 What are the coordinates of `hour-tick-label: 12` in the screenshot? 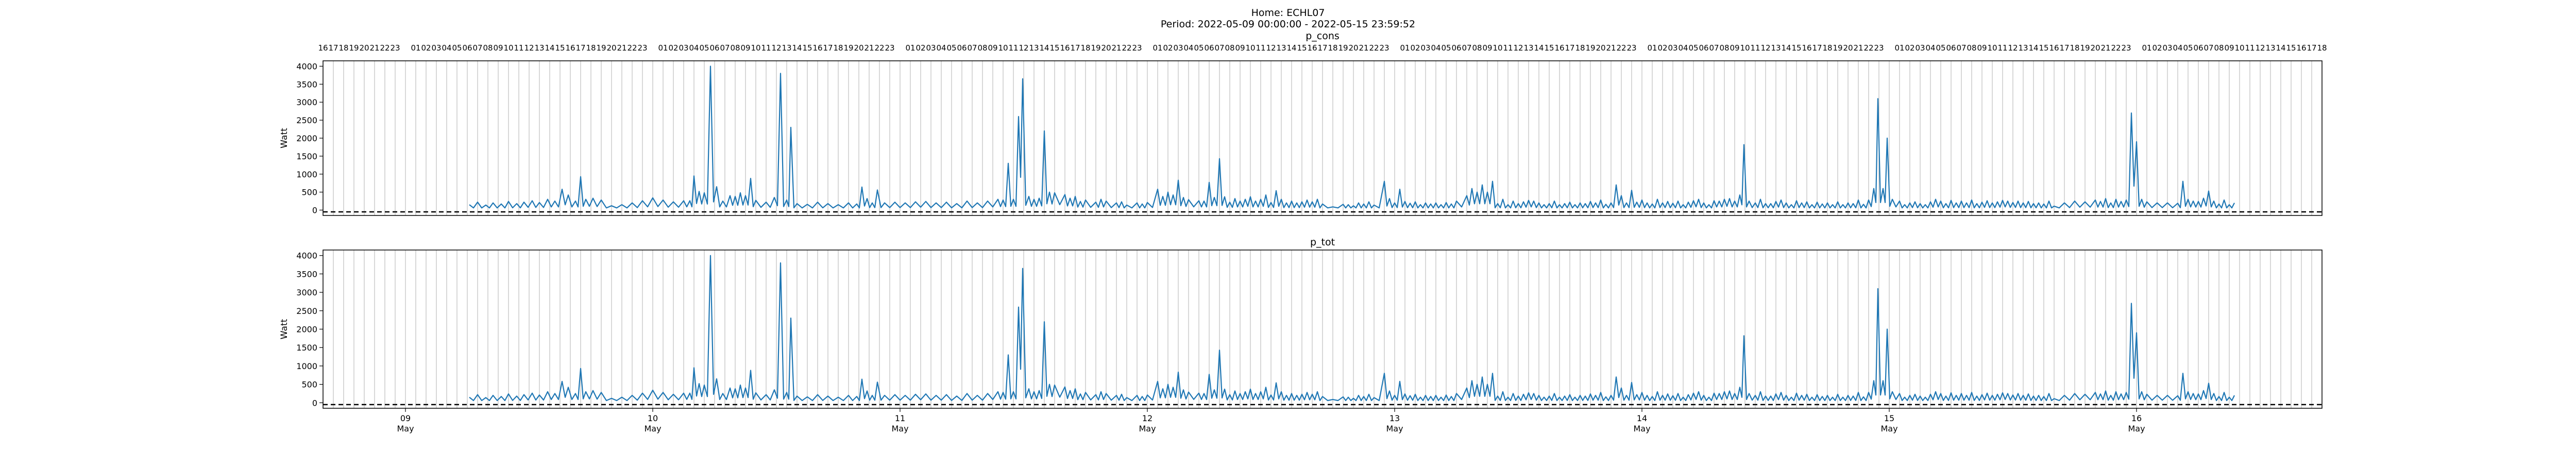 It's located at (776, 48).